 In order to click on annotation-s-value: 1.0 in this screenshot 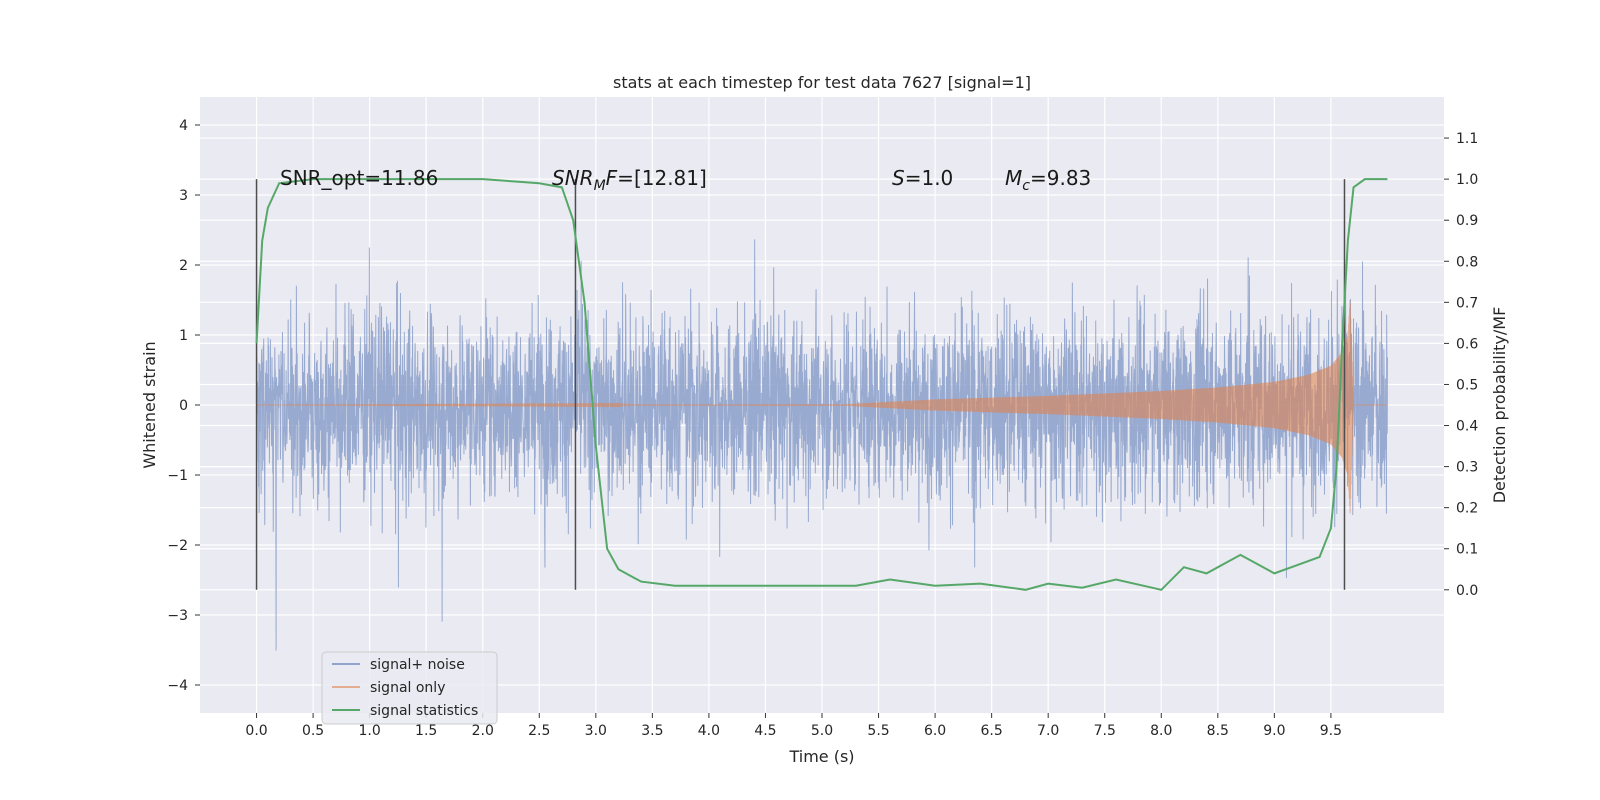, I will do `click(937, 178)`.